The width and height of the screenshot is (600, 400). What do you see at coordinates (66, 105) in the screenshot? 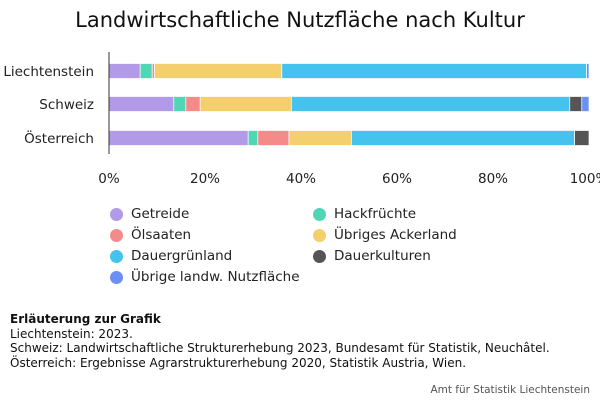
I see `category-label: Schweiz` at bounding box center [66, 105].